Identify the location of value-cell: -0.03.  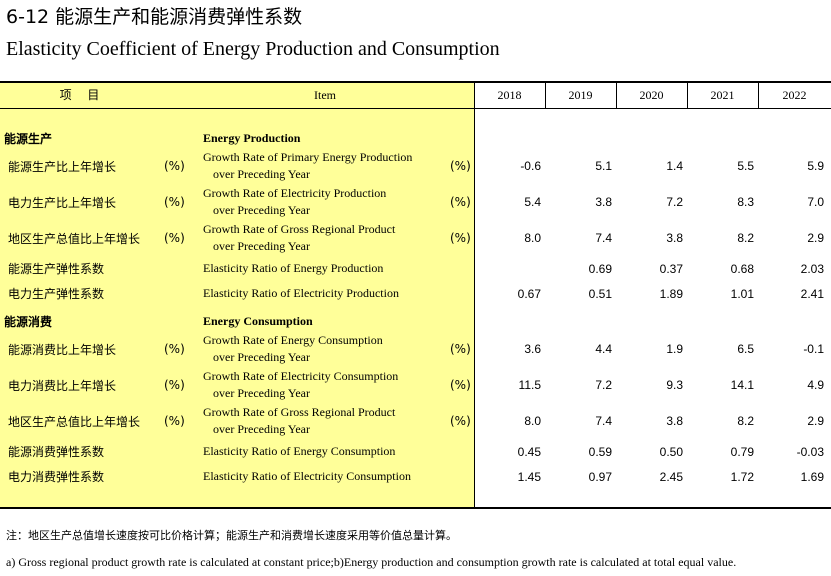
(810, 451).